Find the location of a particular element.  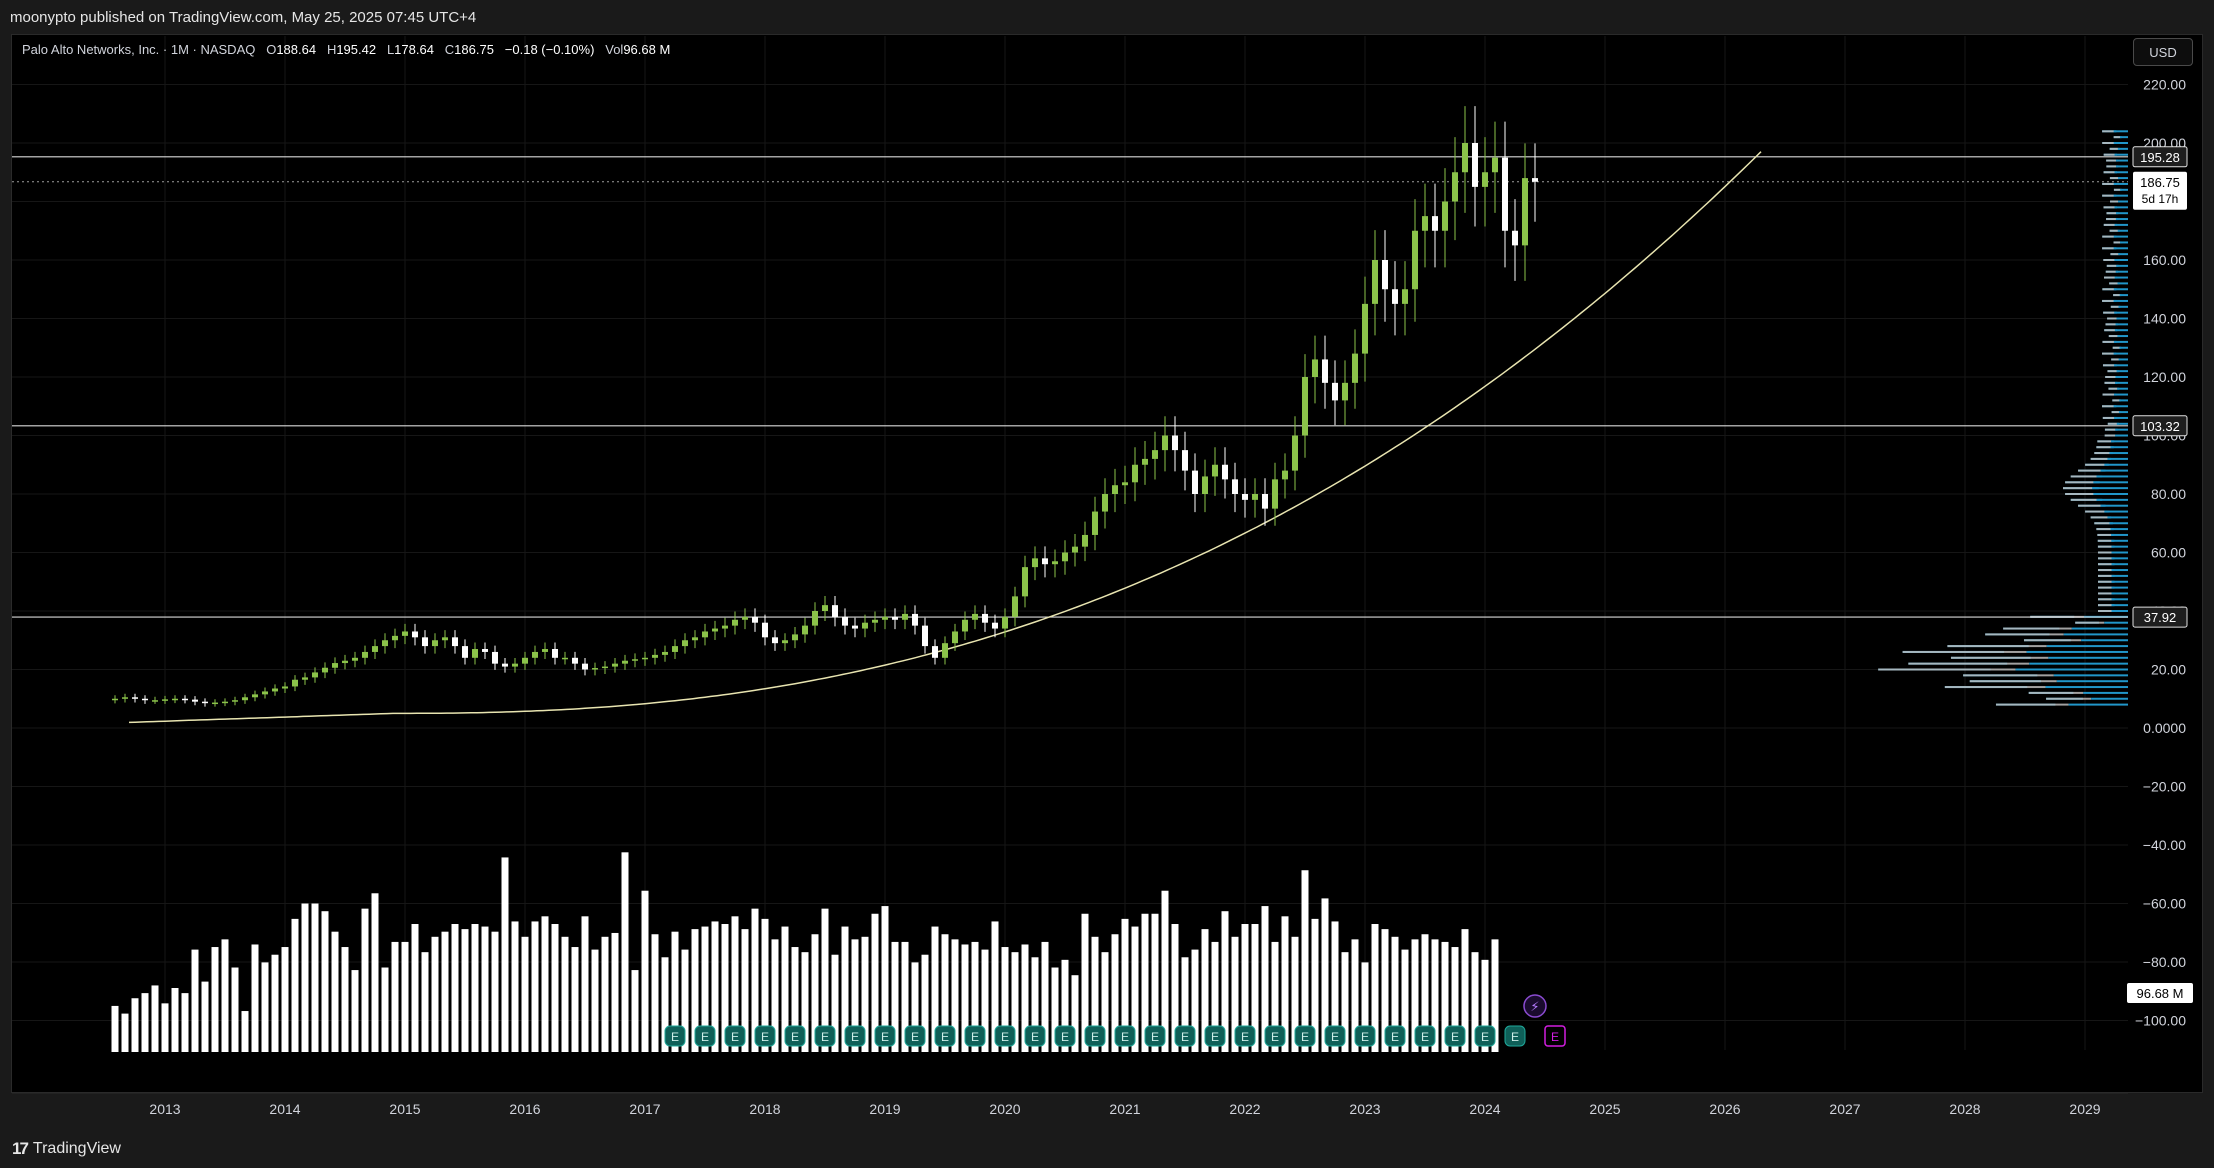

y-tick-label: 0.0000 is located at coordinates (2164, 728).